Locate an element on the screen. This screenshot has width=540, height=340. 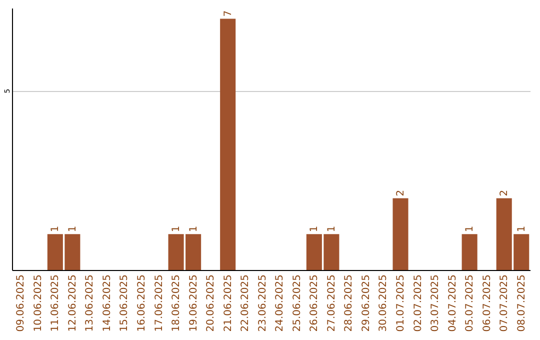
x-tick-label: 10.06.2025 is located at coordinates (38, 303).